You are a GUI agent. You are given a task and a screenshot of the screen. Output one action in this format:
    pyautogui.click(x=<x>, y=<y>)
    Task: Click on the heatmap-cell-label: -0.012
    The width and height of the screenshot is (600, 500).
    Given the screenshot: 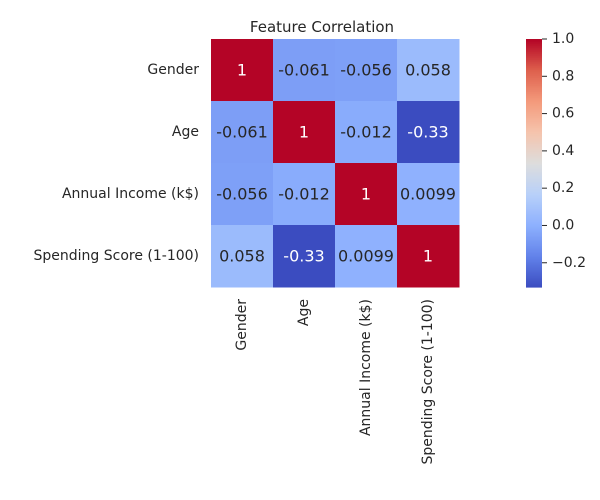 What is the action you would take?
    pyautogui.click(x=304, y=194)
    